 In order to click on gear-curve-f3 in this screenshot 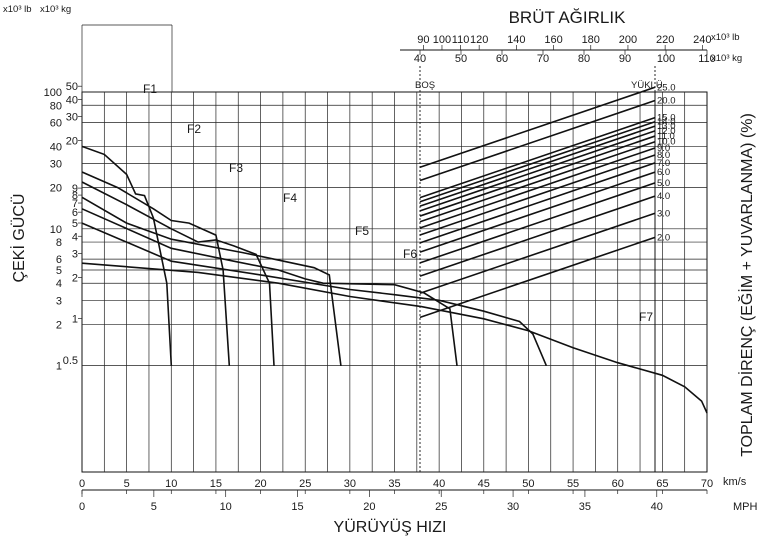, I will do `click(178, 273)`.